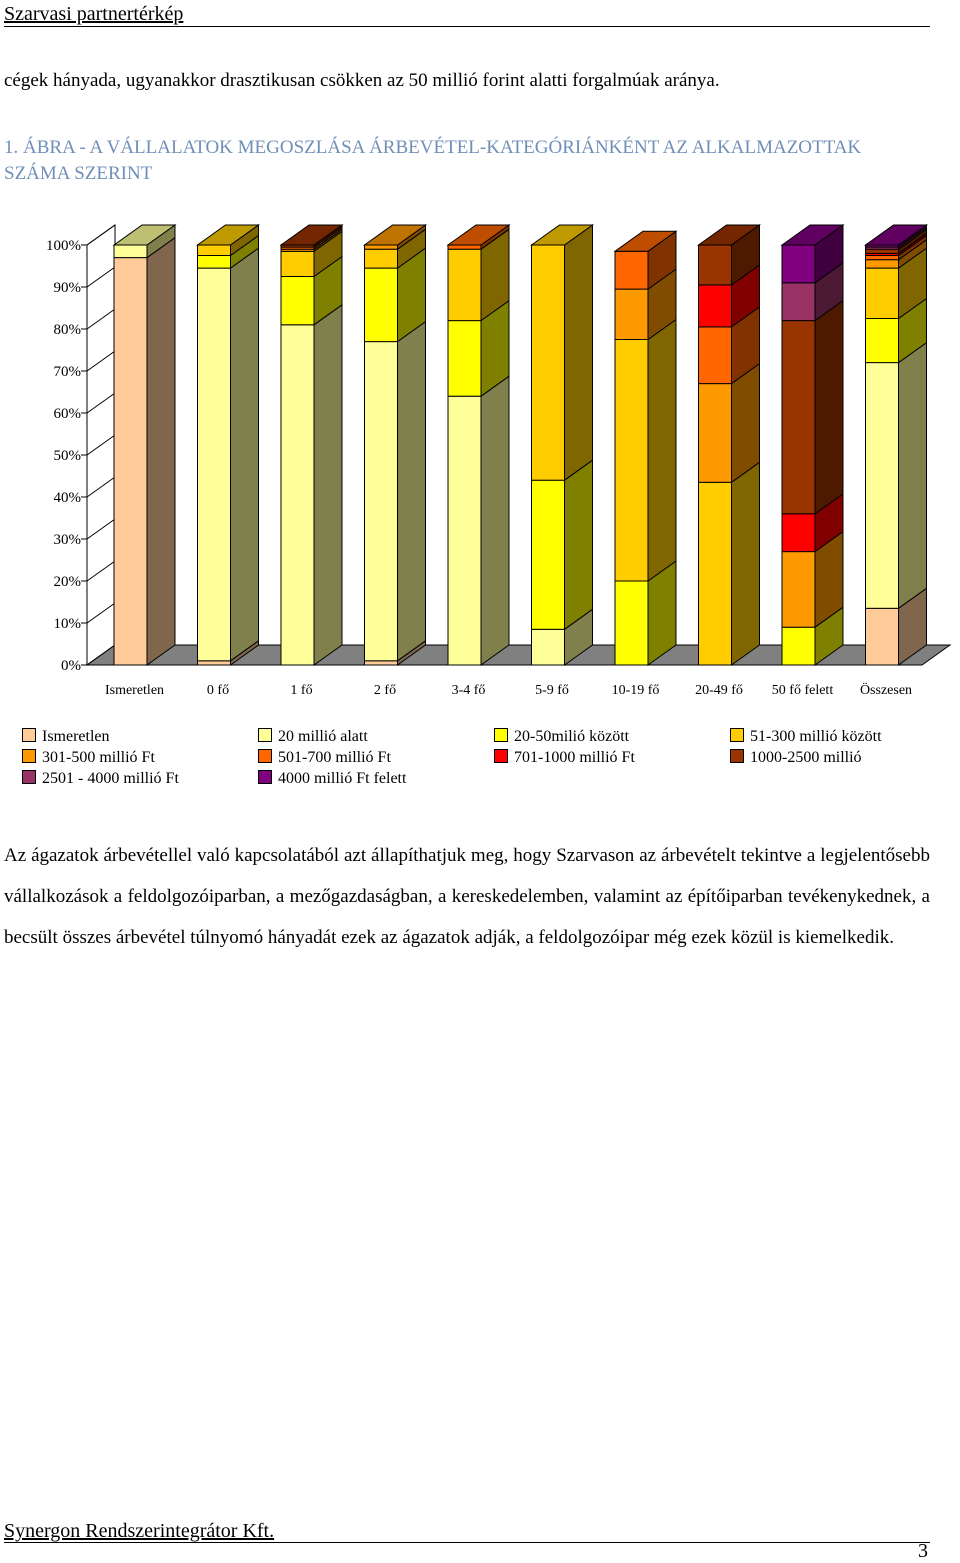 Image resolution: width=960 pixels, height=1563 pixels. What do you see at coordinates (552, 690) in the screenshot?
I see `x-tick-label: 5-9 fő` at bounding box center [552, 690].